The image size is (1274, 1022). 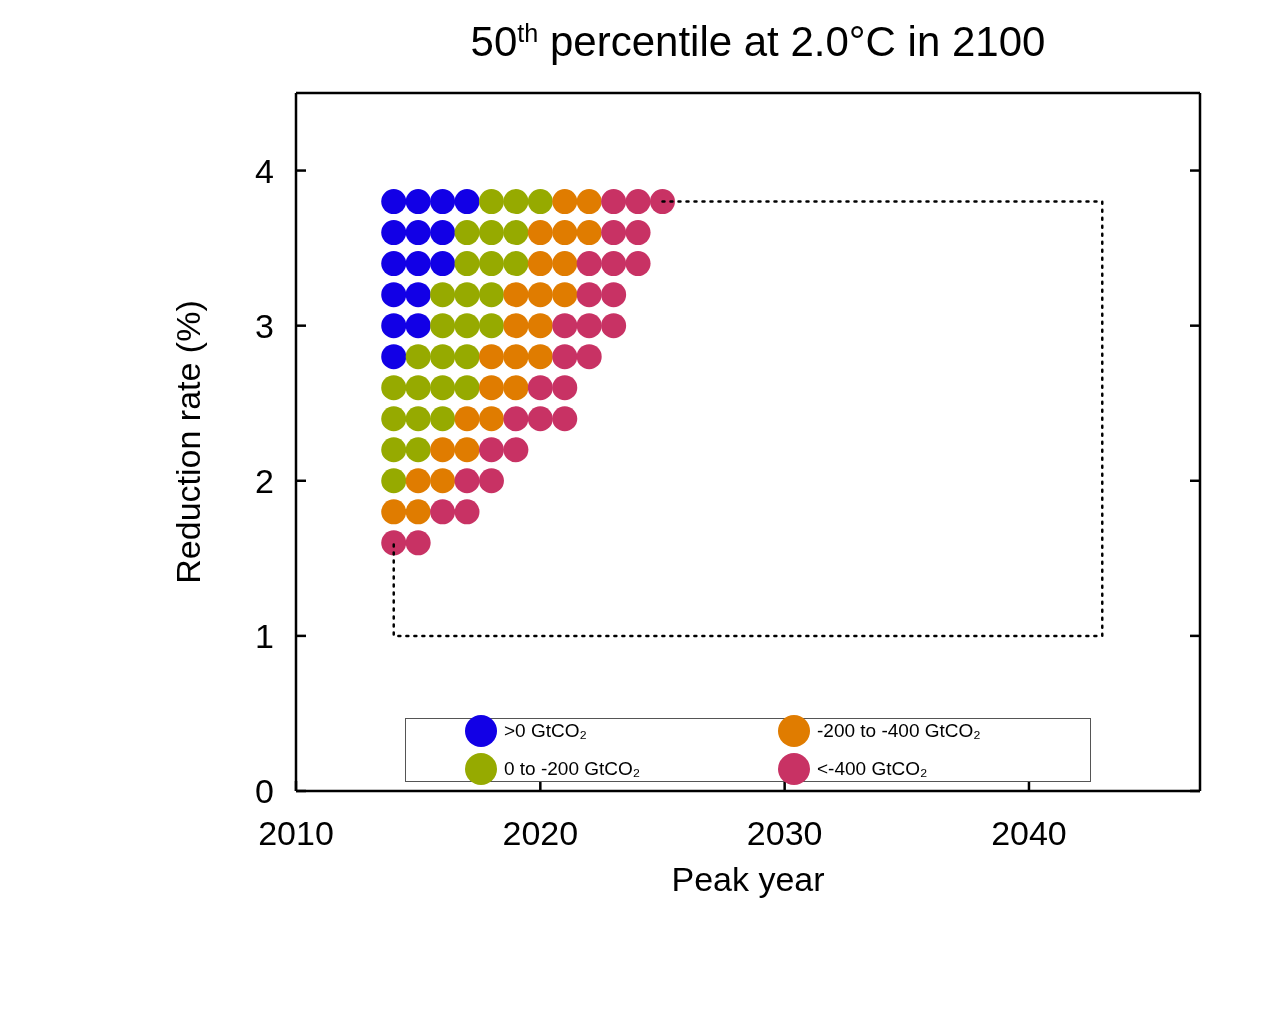 I want to click on x-axis-title: Peak year, so click(x=748, y=879).